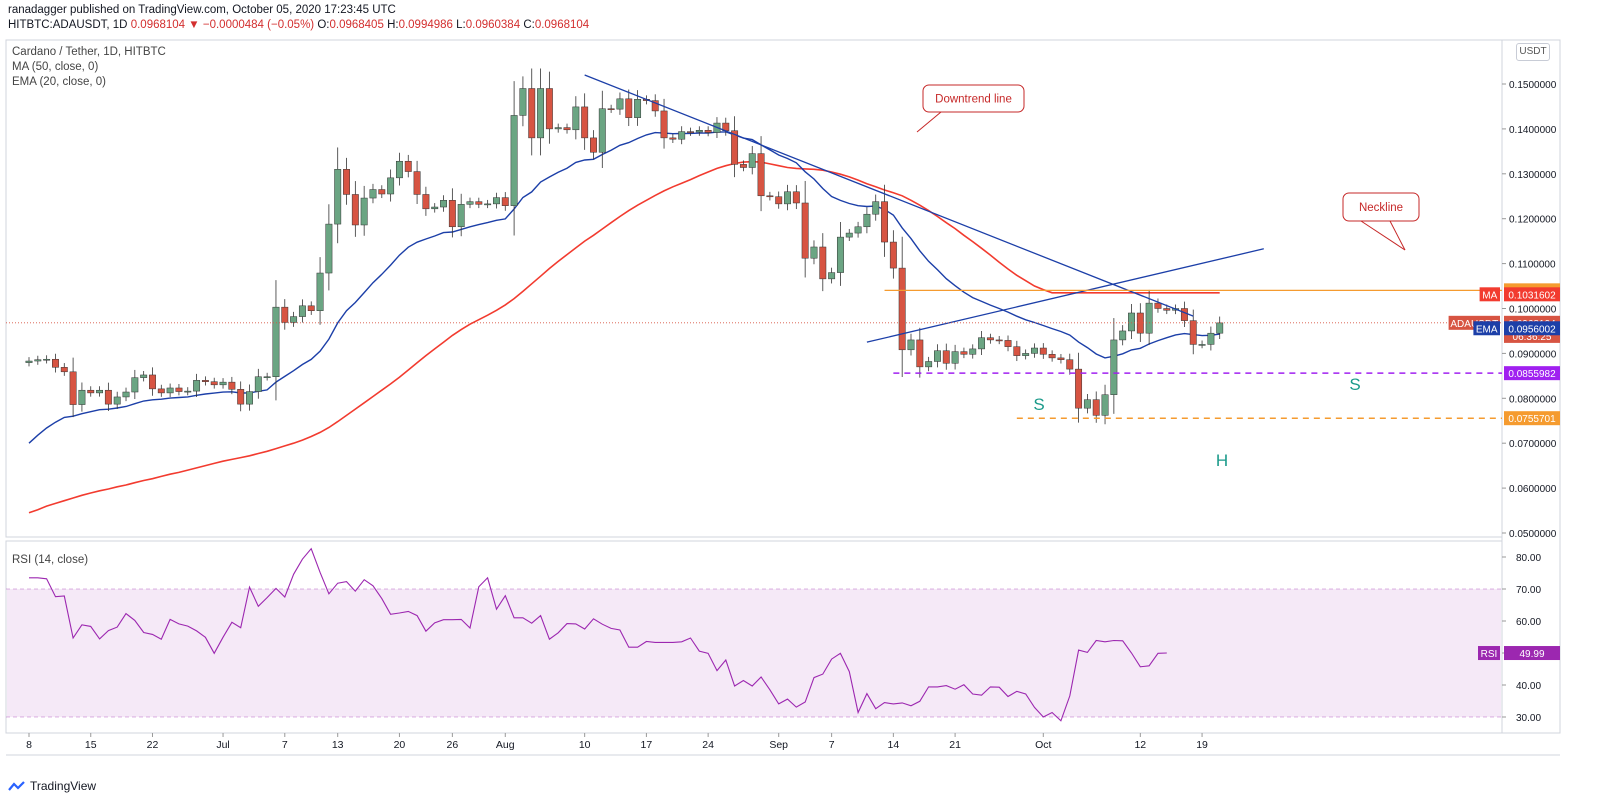 The image size is (1600, 805). Describe the element at coordinates (894, 745) in the screenshot. I see `time-tick-label: 14` at that location.